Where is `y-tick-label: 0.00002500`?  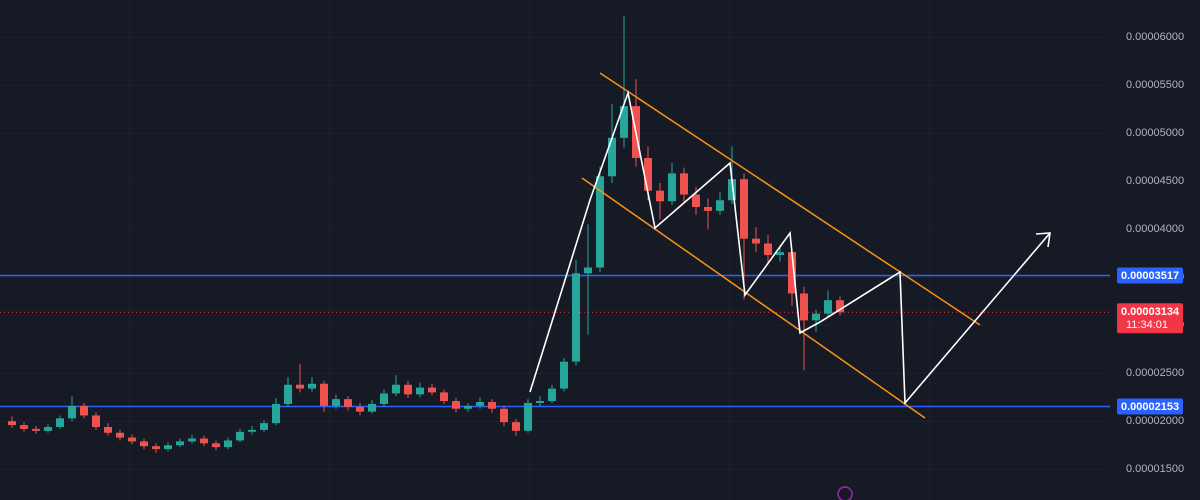 y-tick-label: 0.00002500 is located at coordinates (1155, 373).